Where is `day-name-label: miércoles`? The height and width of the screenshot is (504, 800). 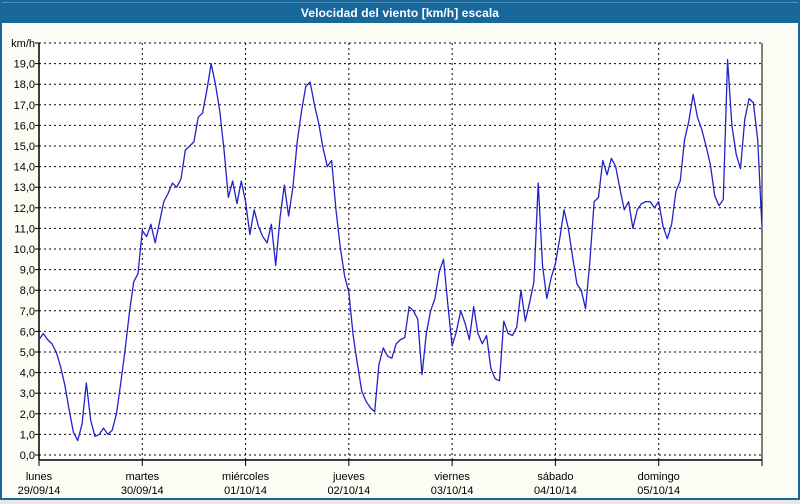 day-name-label: miércoles is located at coordinates (246, 477).